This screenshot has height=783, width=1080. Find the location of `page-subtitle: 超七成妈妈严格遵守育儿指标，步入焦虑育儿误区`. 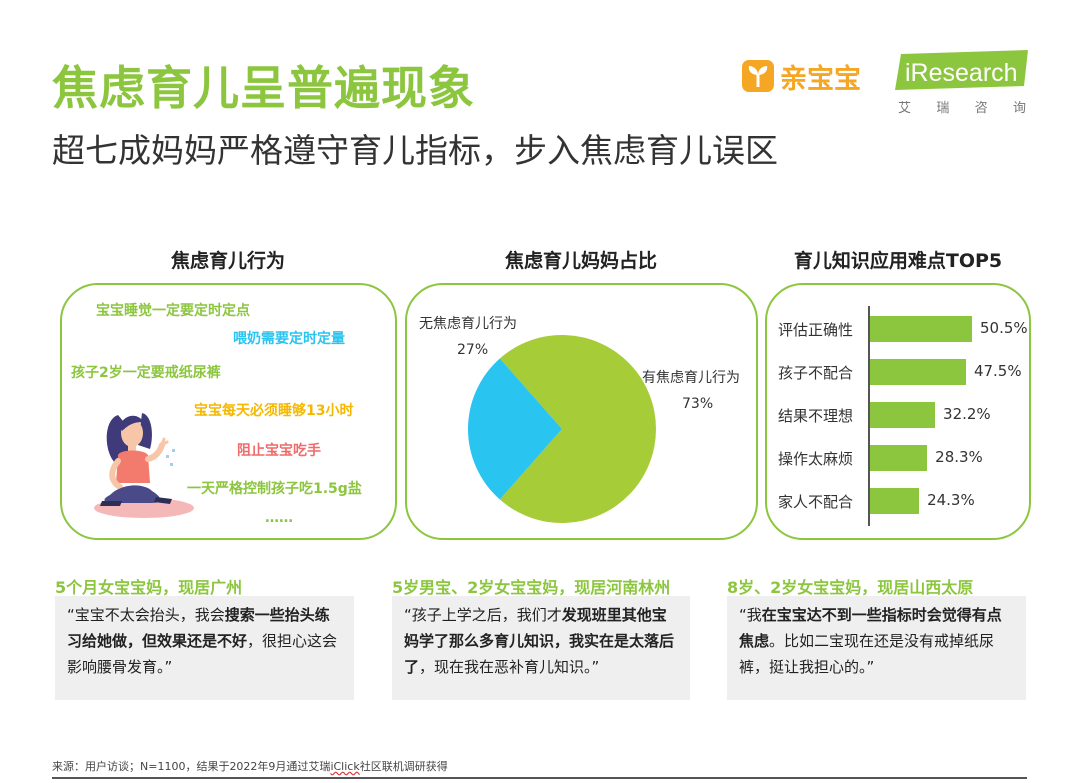

page-subtitle: 超七成妈妈严格遵守育儿指标，步入焦虑育儿误区 is located at coordinates (415, 150).